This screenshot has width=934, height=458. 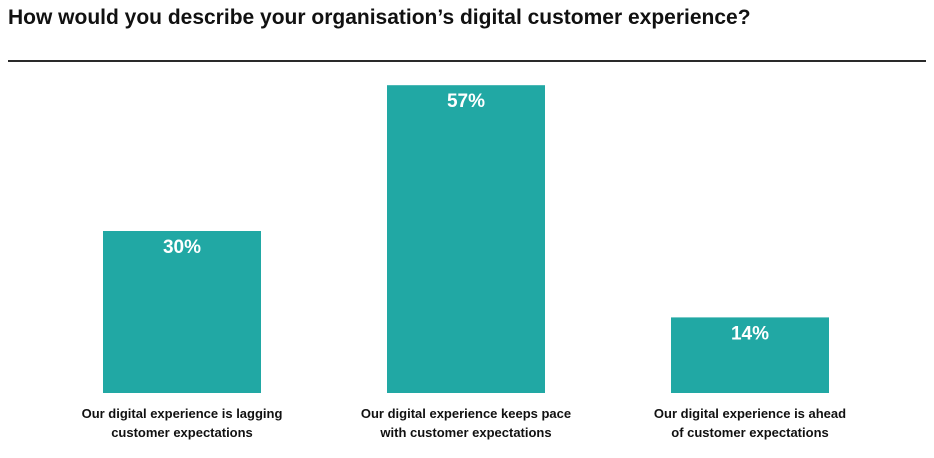 I want to click on title-divider, so click(x=467, y=61).